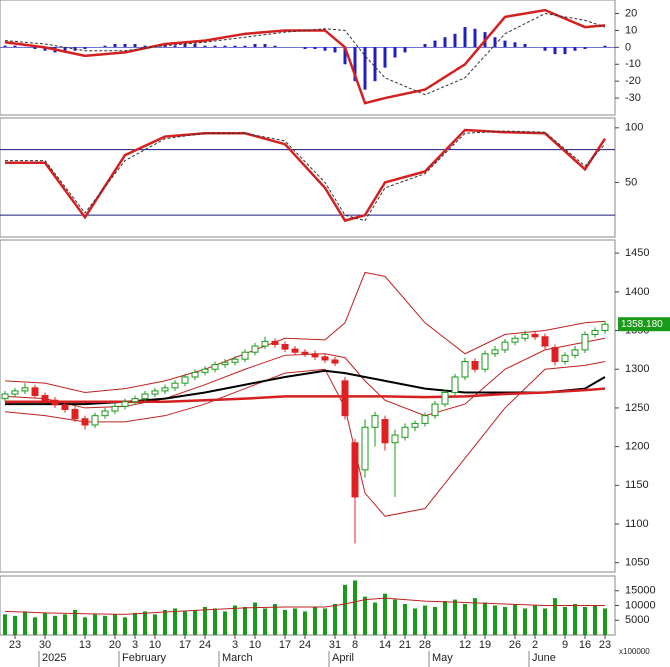 Image resolution: width=670 pixels, height=667 pixels. What do you see at coordinates (405, 645) in the screenshot?
I see `x-tick-label: 21` at bounding box center [405, 645].